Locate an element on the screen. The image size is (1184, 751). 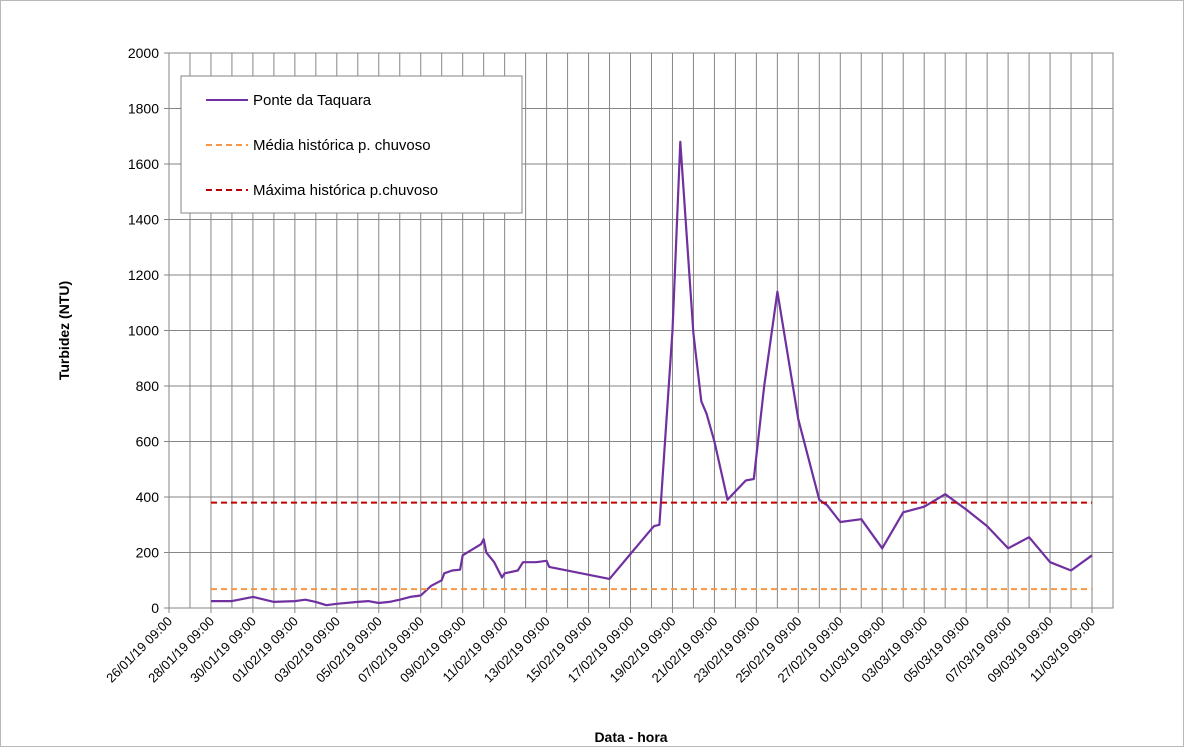
y-axis-title: Turbidez (NTU) is located at coordinates (64, 330).